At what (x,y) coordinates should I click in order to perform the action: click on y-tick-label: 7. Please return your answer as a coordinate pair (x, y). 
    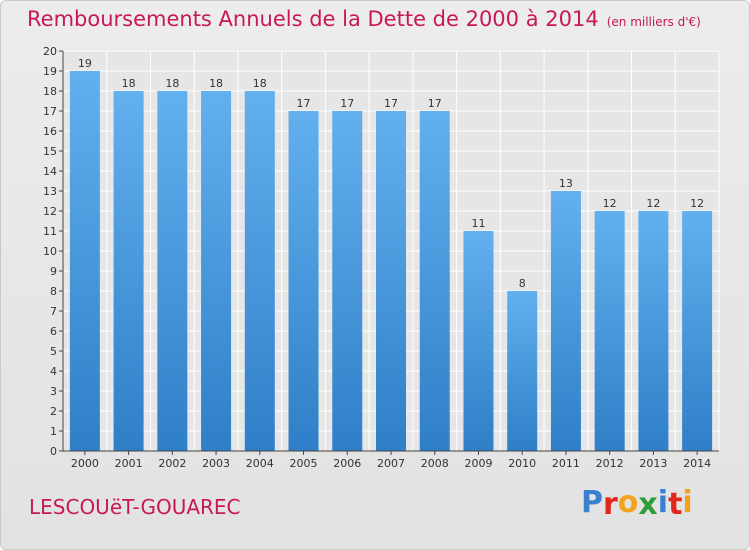
    Looking at the image, I should click on (53, 311).